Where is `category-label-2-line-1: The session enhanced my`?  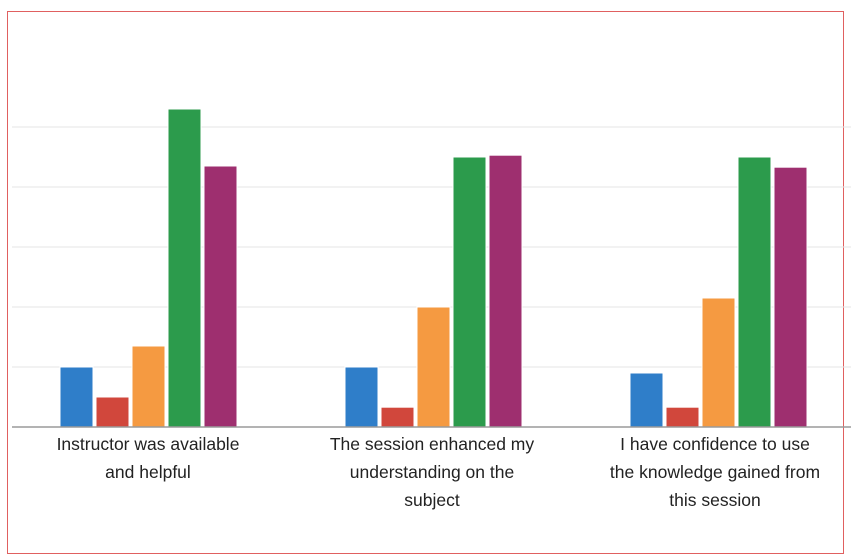
category-label-2-line-1: The session enhanced my is located at coordinates (432, 444).